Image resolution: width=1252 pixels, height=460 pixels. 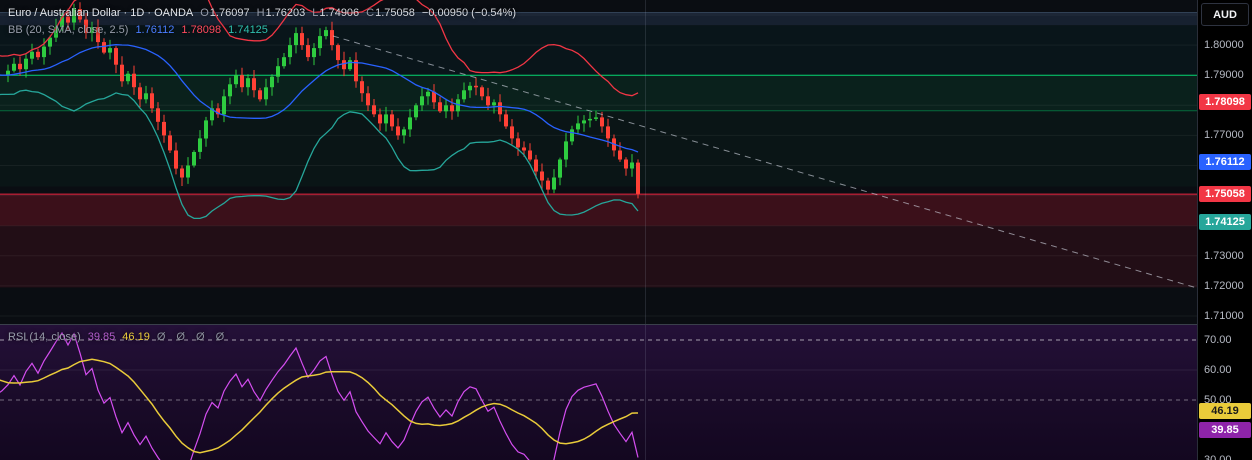 What do you see at coordinates (101, 337) in the screenshot?
I see `rsi-value: 39.85` at bounding box center [101, 337].